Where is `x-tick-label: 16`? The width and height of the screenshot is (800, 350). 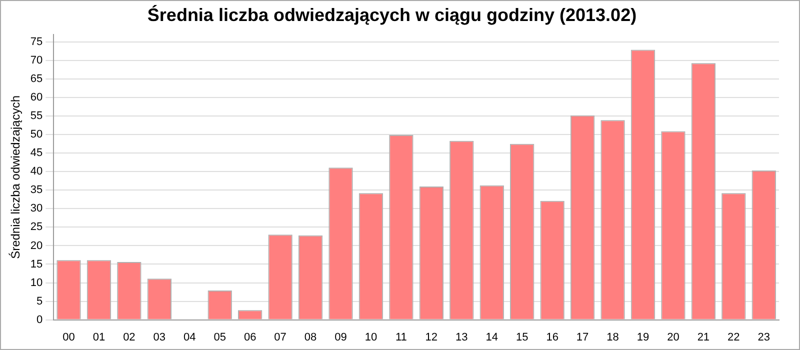 x-tick-label: 16 is located at coordinates (552, 337).